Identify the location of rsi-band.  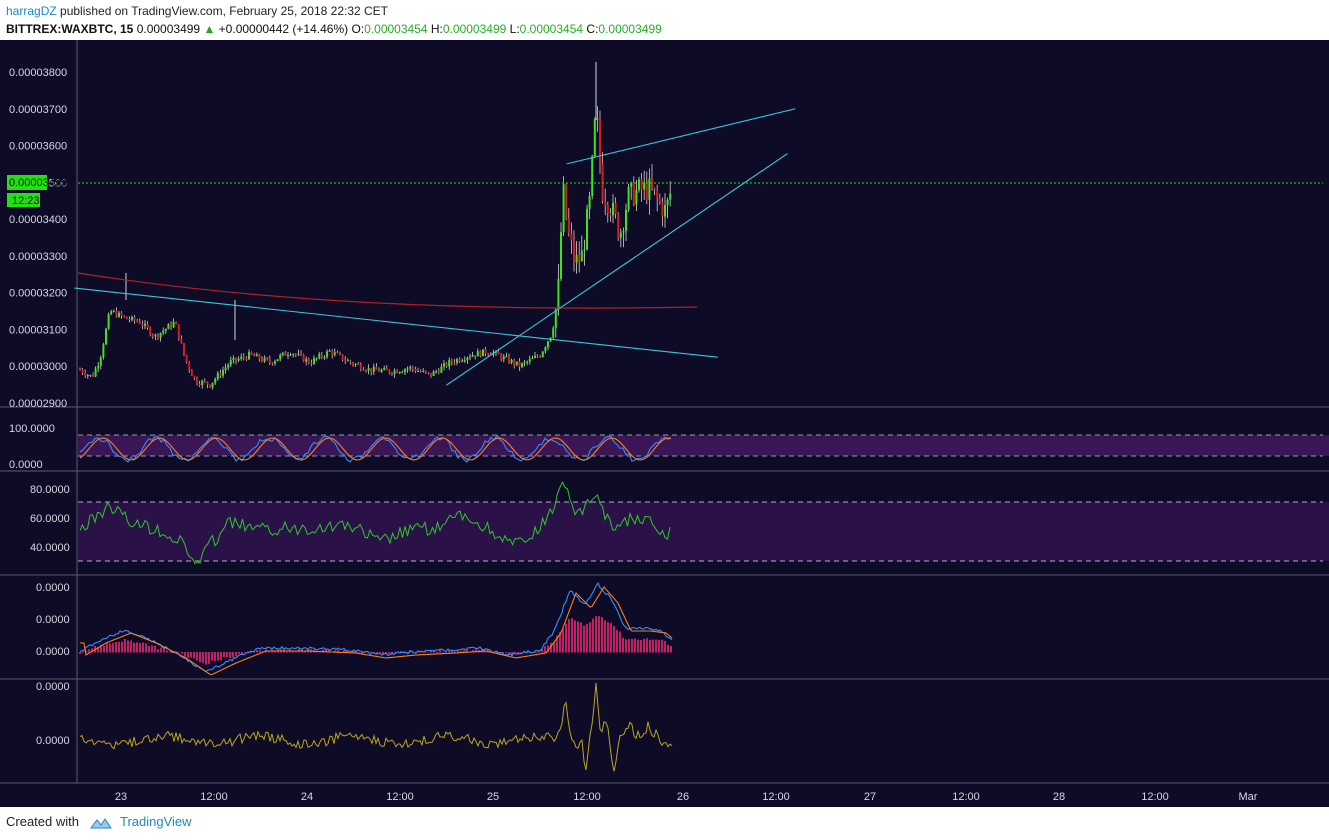
(703, 531).